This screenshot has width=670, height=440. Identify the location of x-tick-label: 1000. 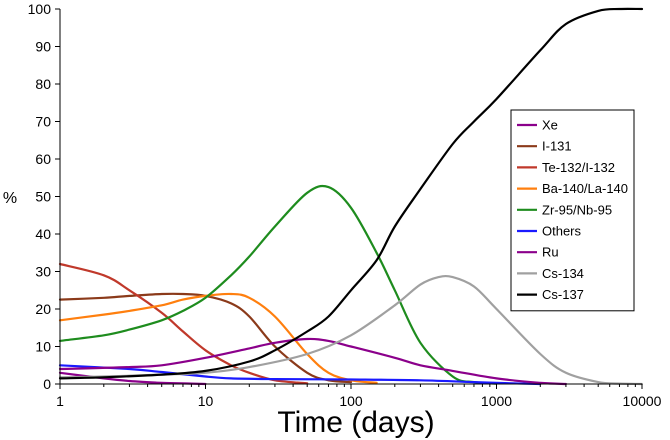
(496, 401).